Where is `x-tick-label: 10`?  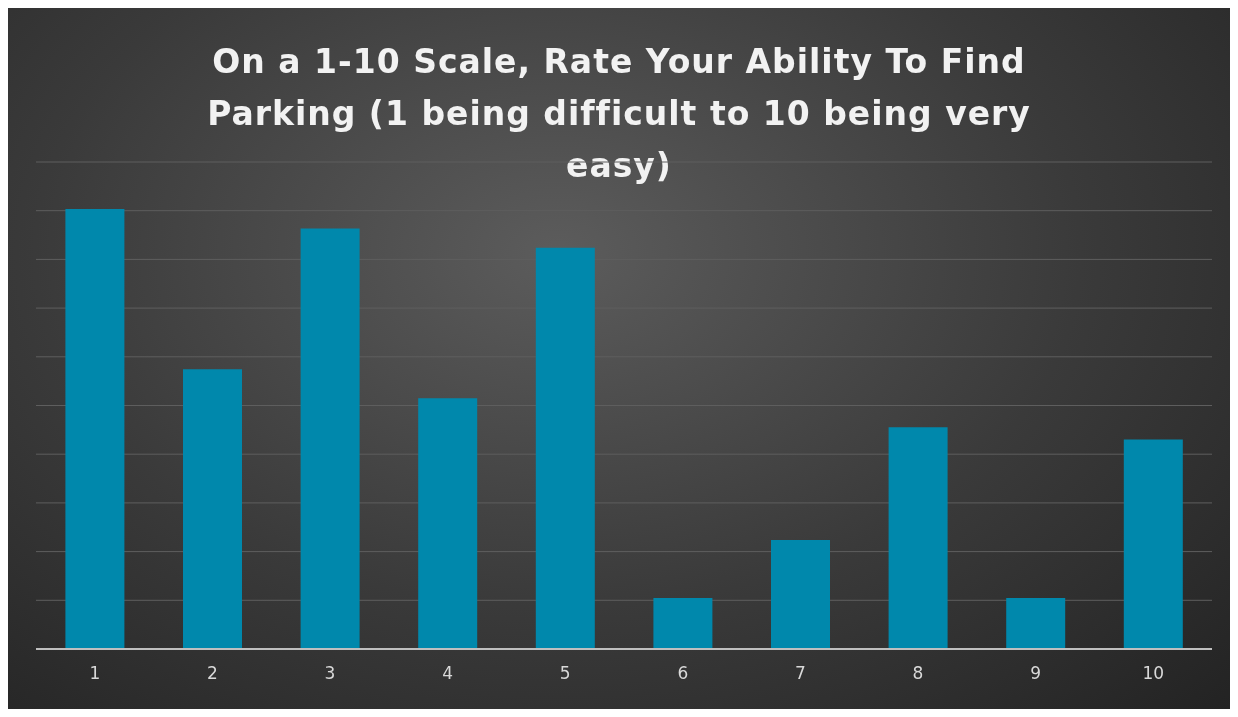
x-tick-label: 10 is located at coordinates (1153, 673).